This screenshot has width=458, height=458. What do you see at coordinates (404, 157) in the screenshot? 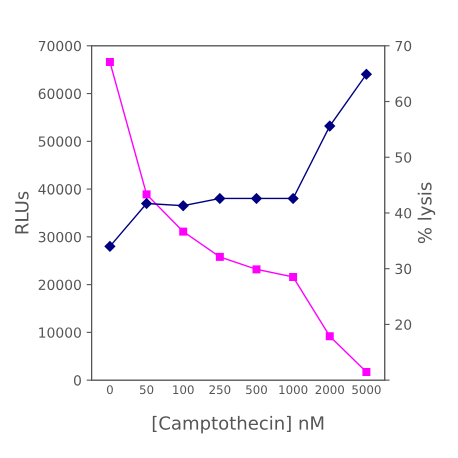
I see `y2-tick-label: 50` at bounding box center [404, 157].